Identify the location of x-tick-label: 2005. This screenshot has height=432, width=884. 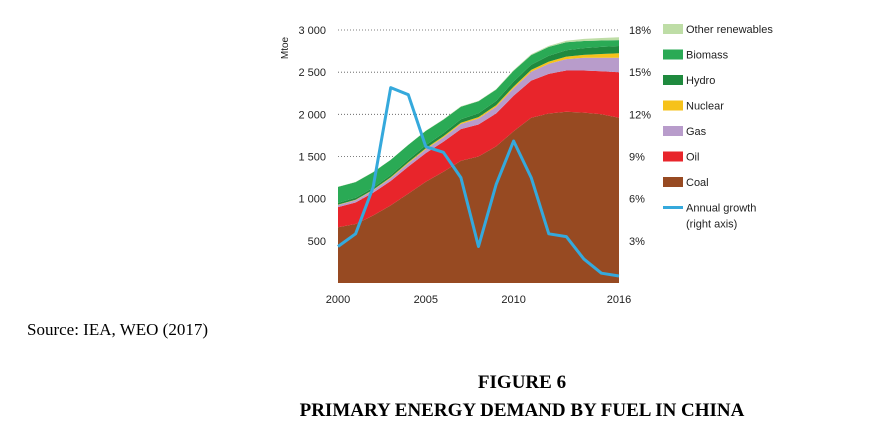
(426, 300).